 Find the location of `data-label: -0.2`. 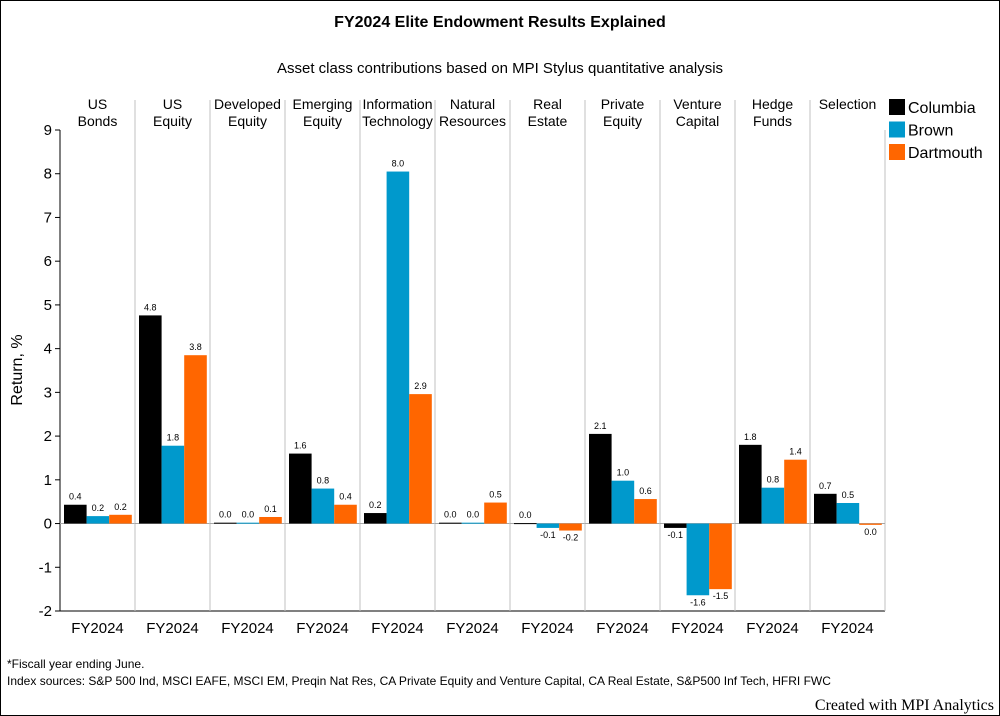

data-label: -0.2 is located at coordinates (571, 538).